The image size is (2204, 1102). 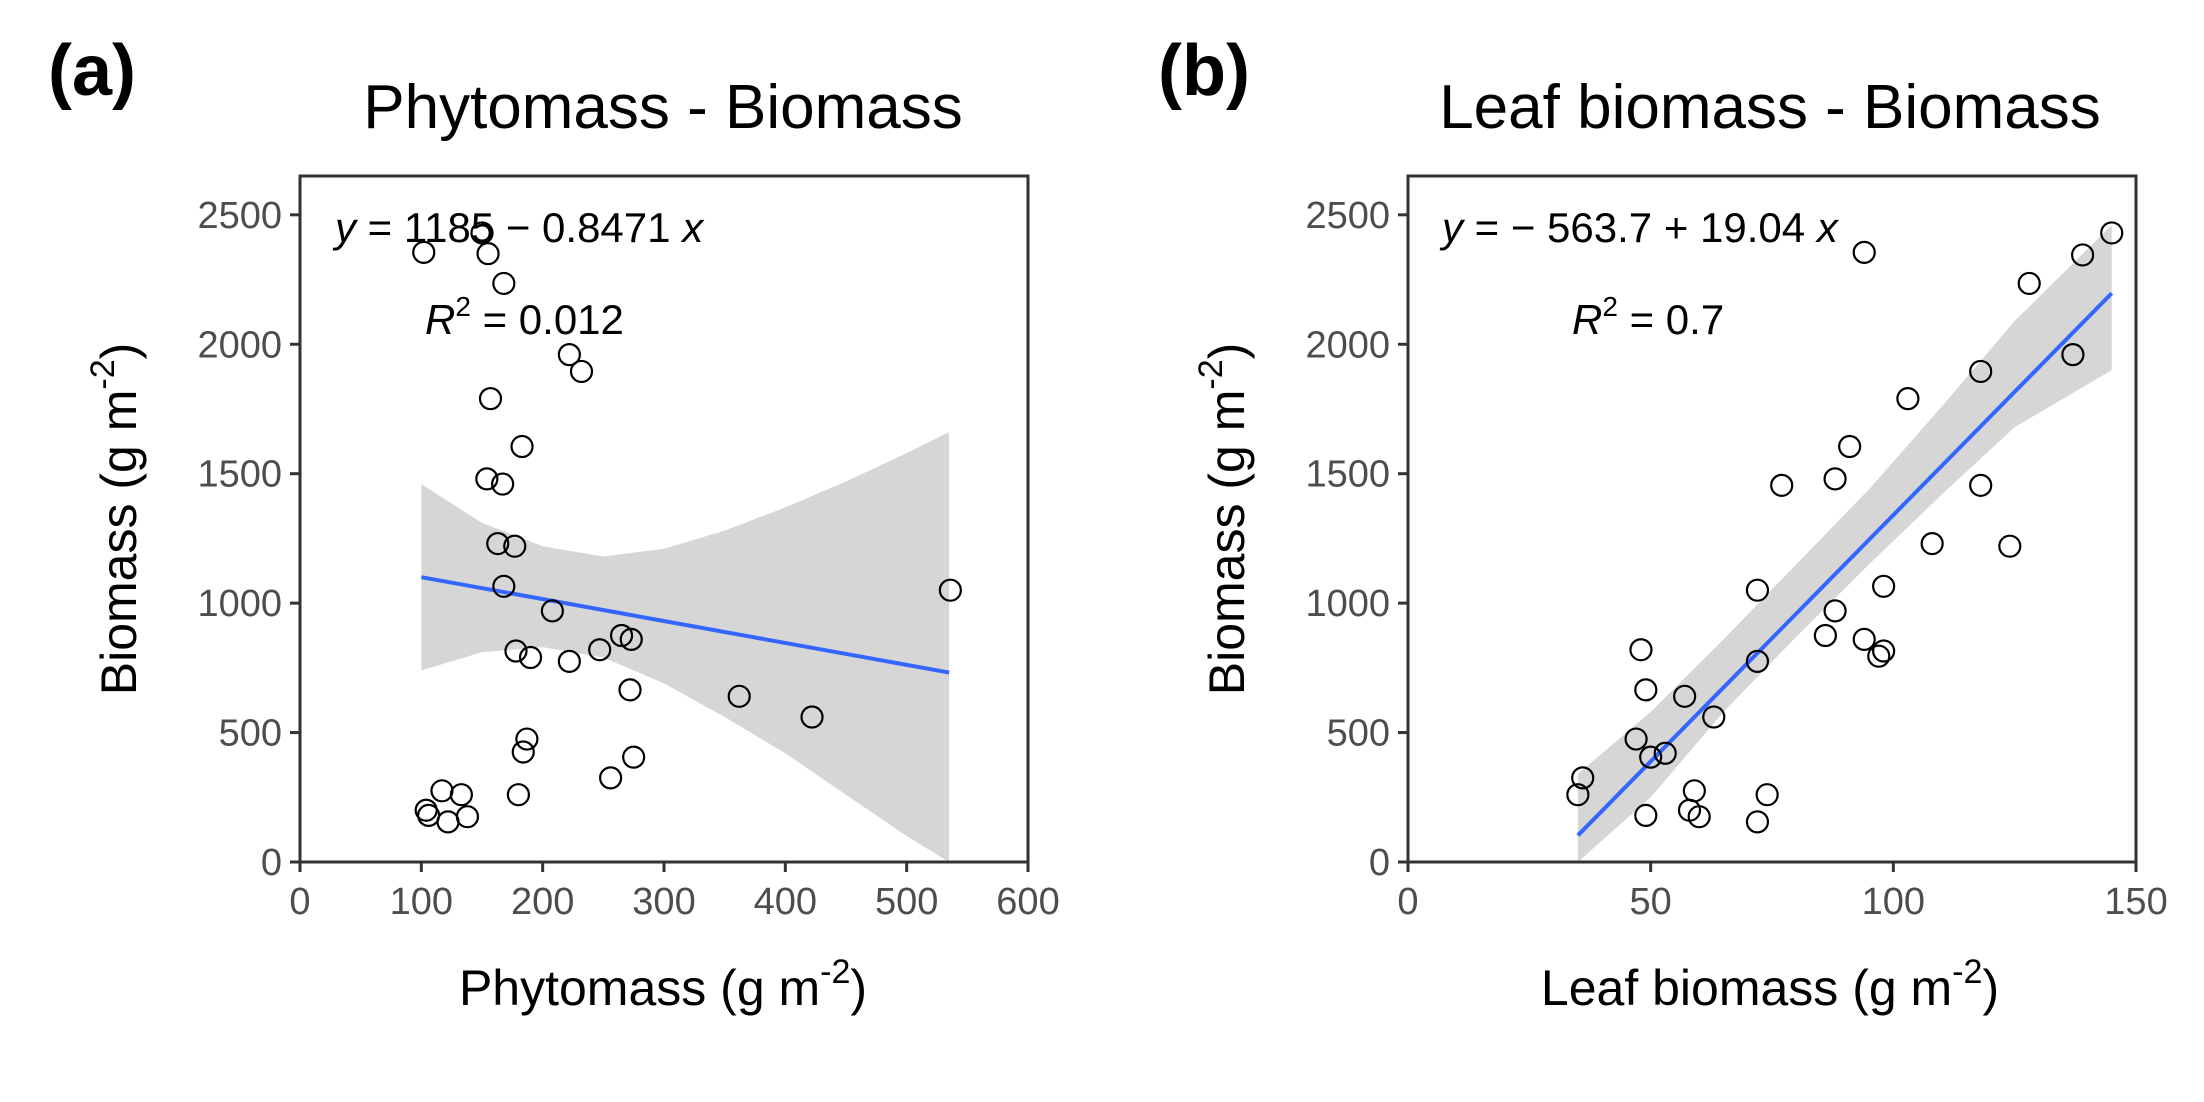 I want to click on panel-a-y-axis-label: Biomass (g m-2), so click(x=115, y=519).